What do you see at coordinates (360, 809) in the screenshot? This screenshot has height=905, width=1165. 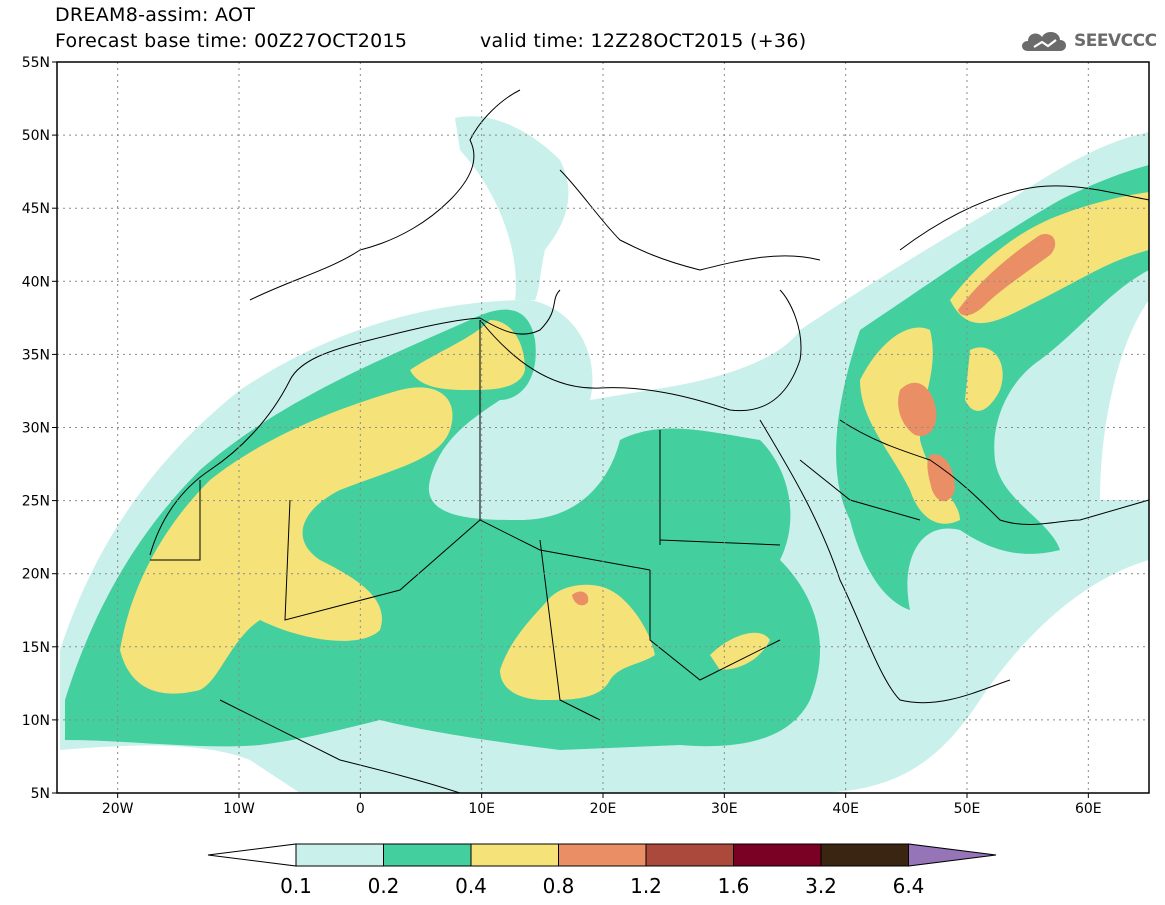 I see `lon-label: 0` at bounding box center [360, 809].